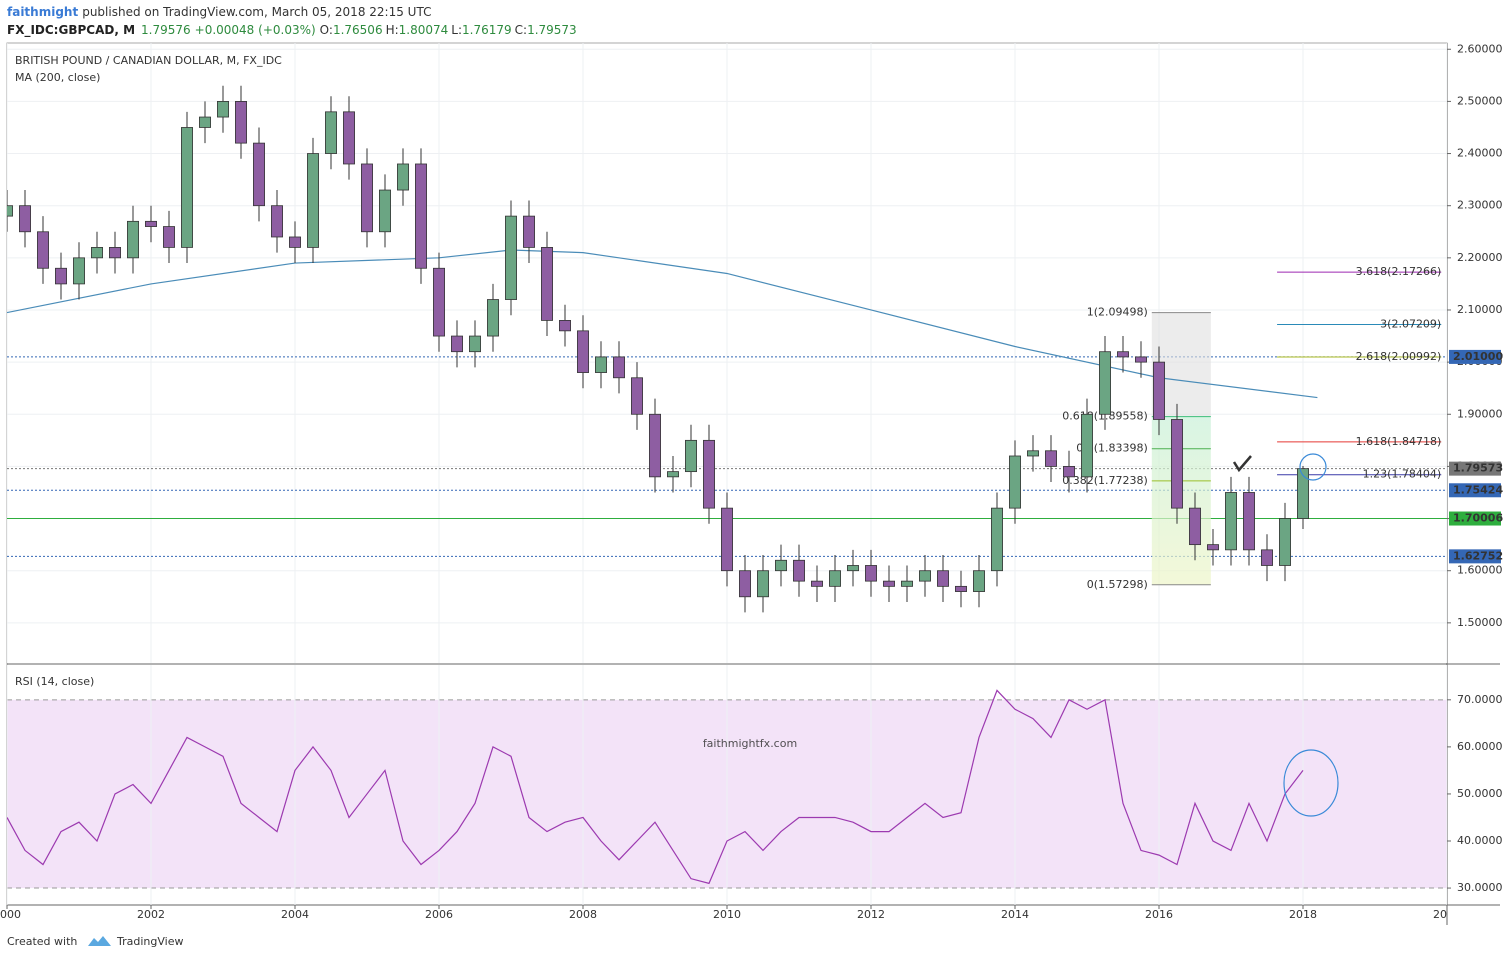 The height and width of the screenshot is (960, 1507). What do you see at coordinates (1105, 480) in the screenshot?
I see `fib-label: 0.382(1.77238)` at bounding box center [1105, 480].